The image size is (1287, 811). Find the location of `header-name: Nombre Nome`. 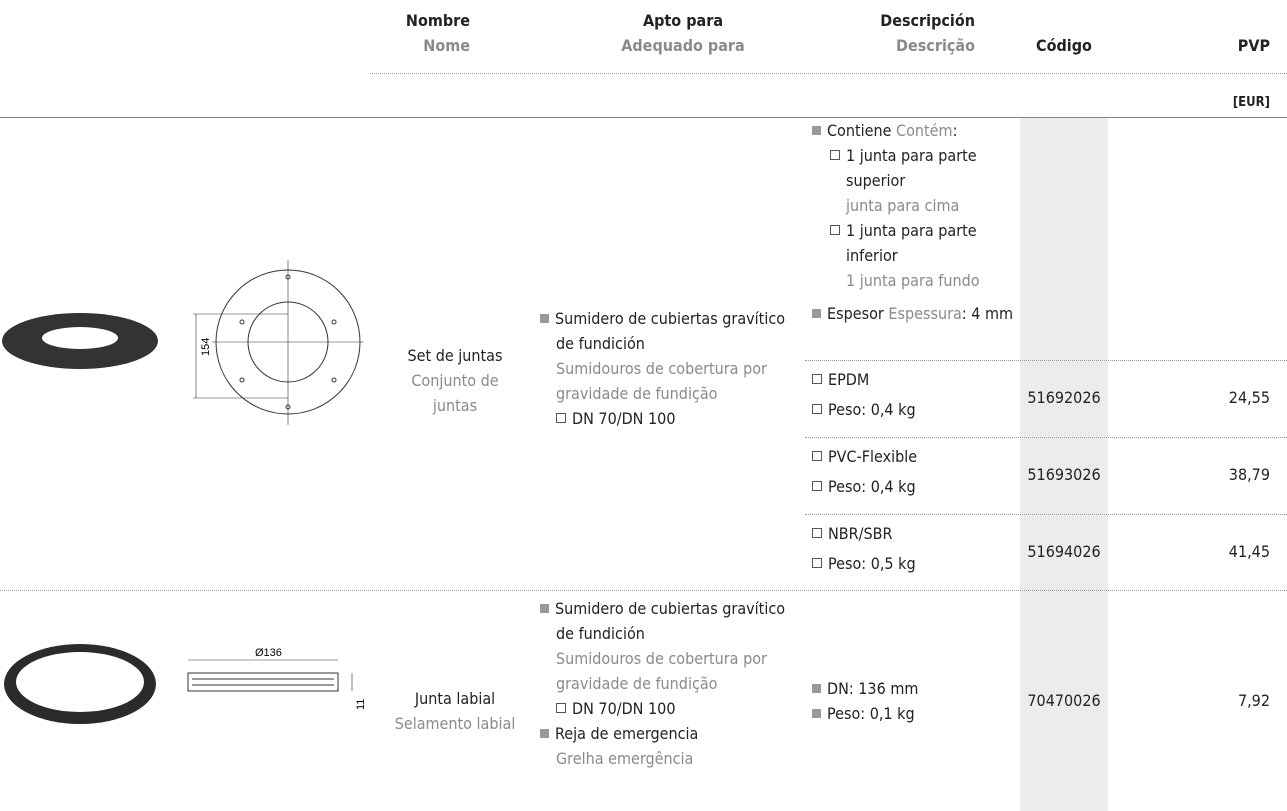

header-name: Nombre Nome is located at coordinates (425, 33).